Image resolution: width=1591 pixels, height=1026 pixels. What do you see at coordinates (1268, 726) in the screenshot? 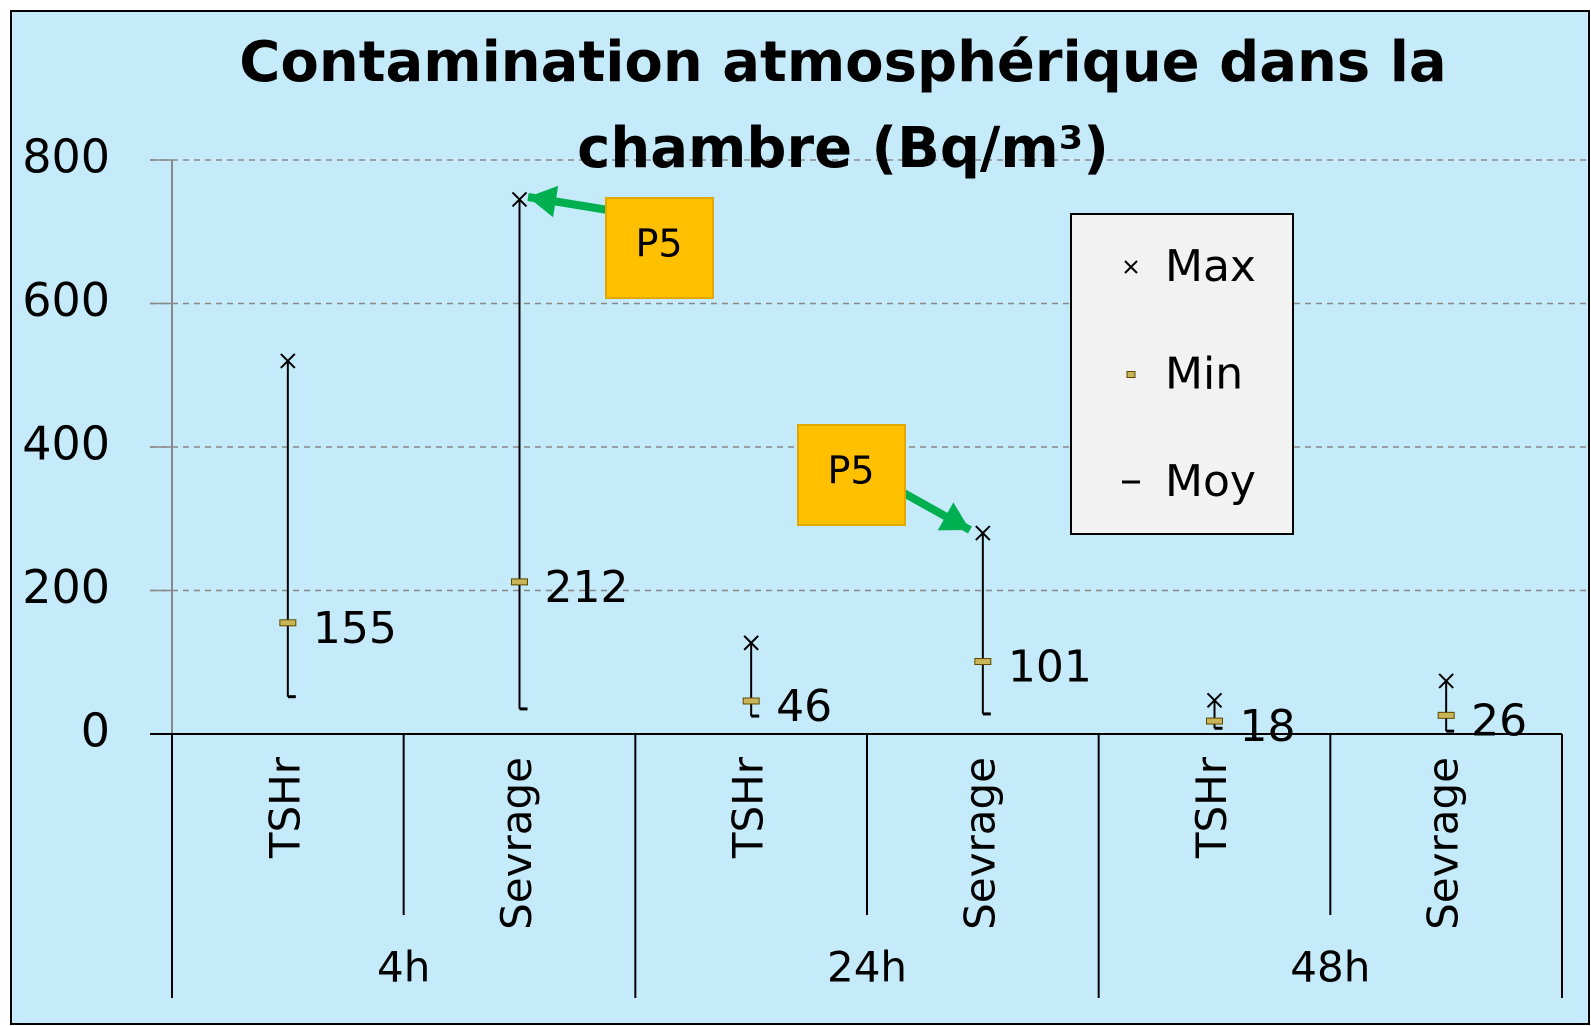
I see `data-label: 18` at bounding box center [1268, 726].